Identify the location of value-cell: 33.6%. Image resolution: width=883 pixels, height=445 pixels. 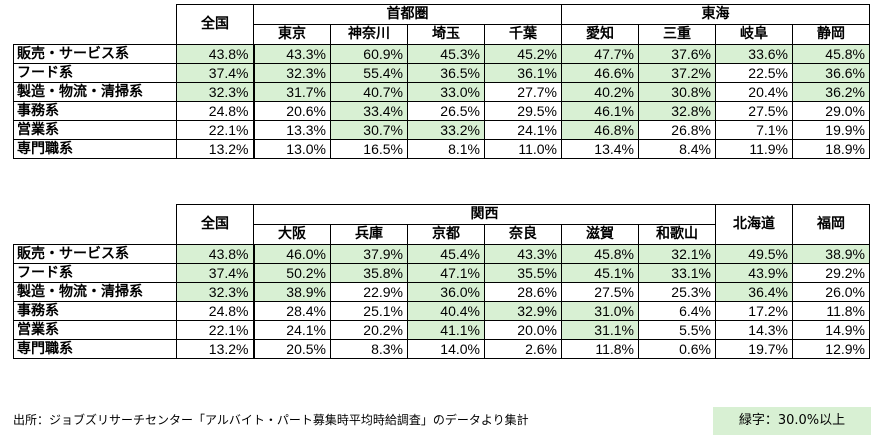
(754, 54).